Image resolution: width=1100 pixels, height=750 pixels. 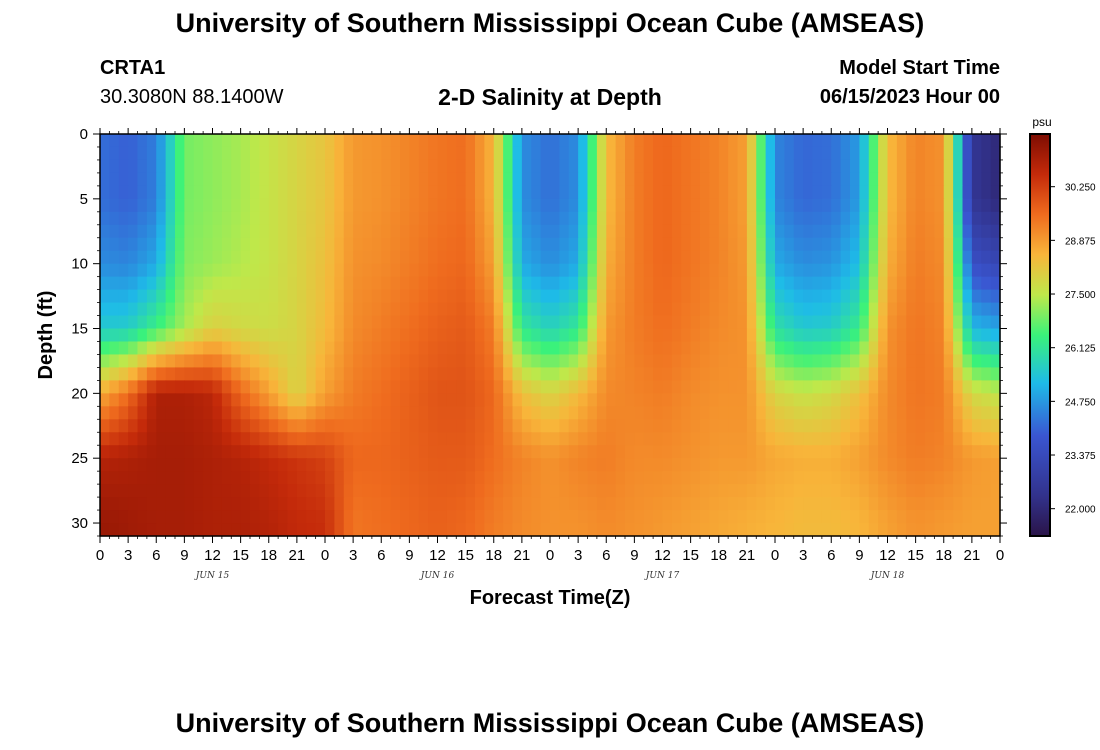 I want to click on y-tick-label: 30, so click(x=79, y=523).